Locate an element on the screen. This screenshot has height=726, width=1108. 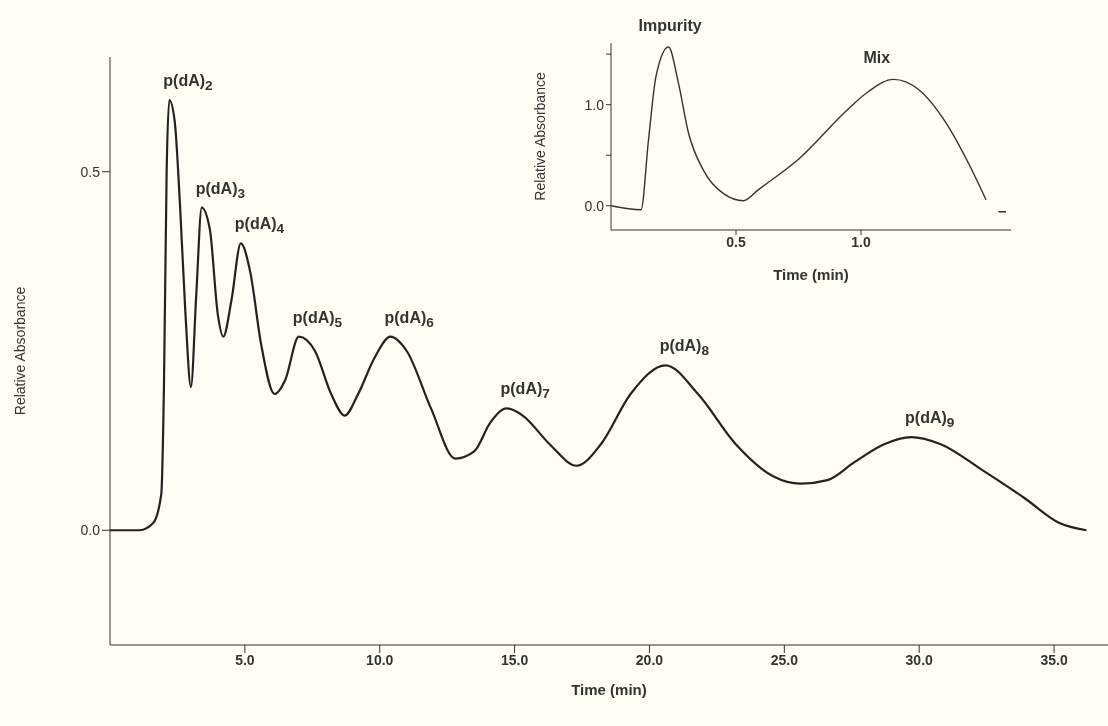
annotation: p(dA)$_{2}$ is located at coordinates (188, 82).